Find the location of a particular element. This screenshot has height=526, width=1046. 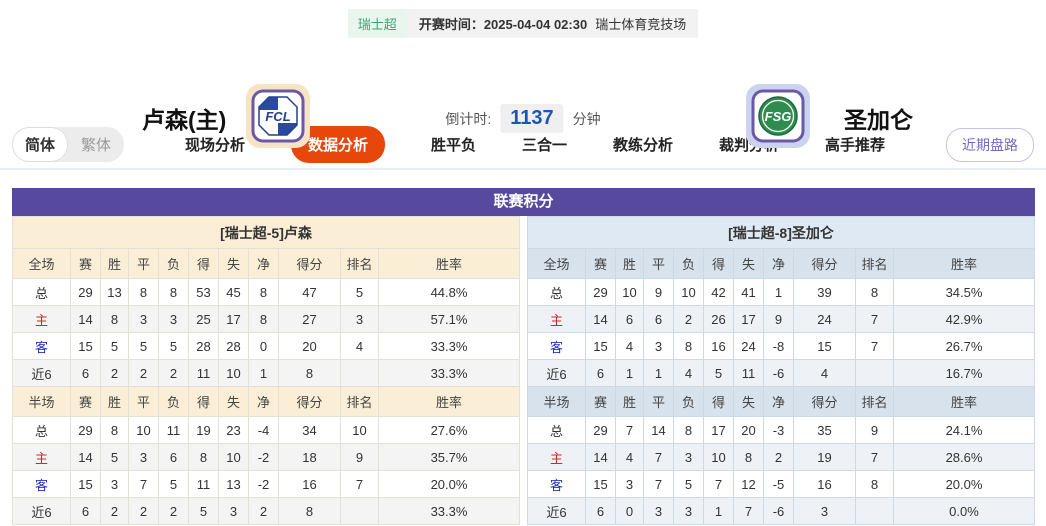

table-row: 近6 6 0 3 3 1 7 -6 3 0.0% is located at coordinates (781, 511).